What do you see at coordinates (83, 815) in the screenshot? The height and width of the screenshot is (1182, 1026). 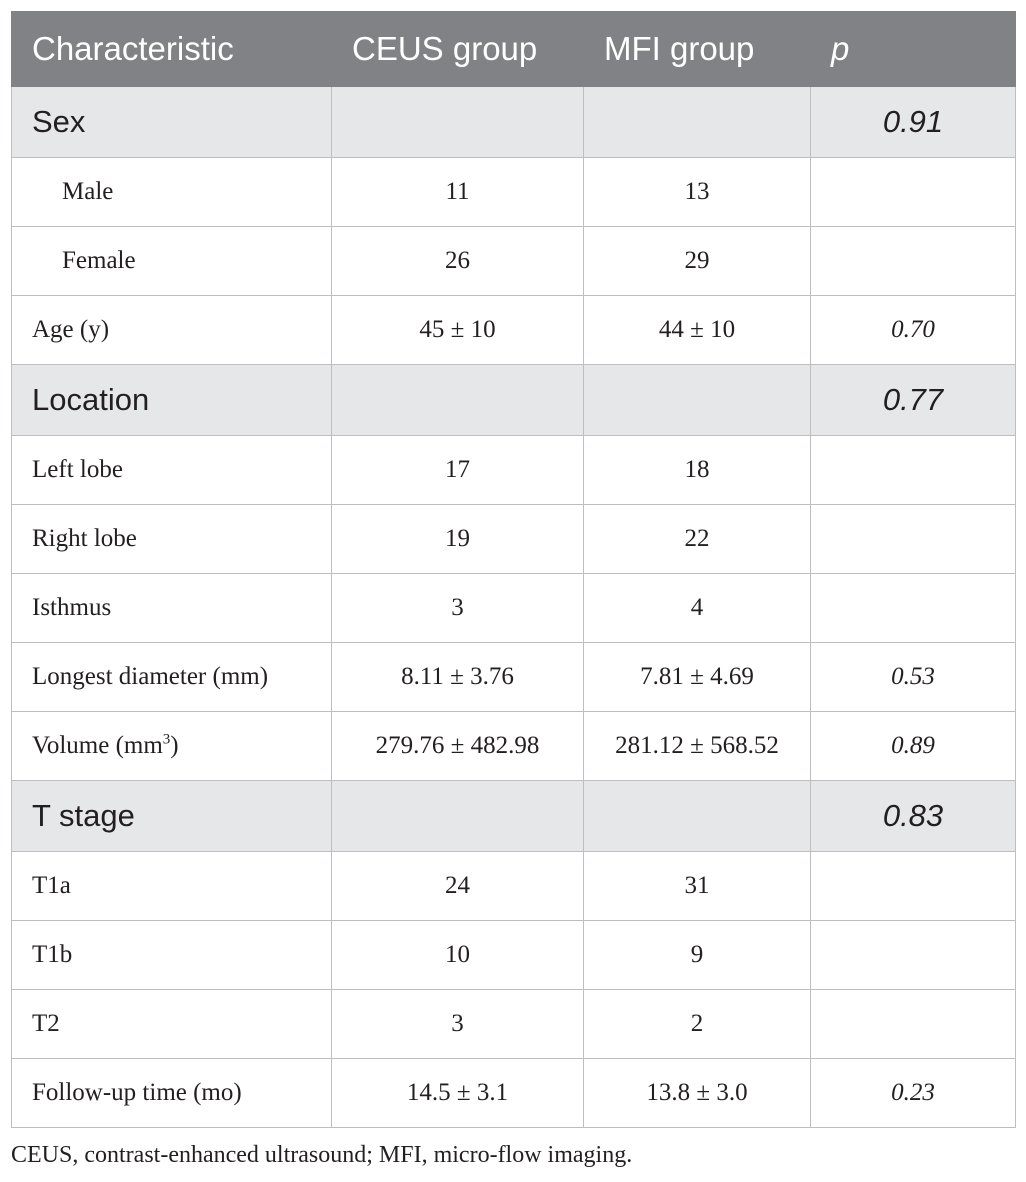 I see `label-text: T stage` at bounding box center [83, 815].